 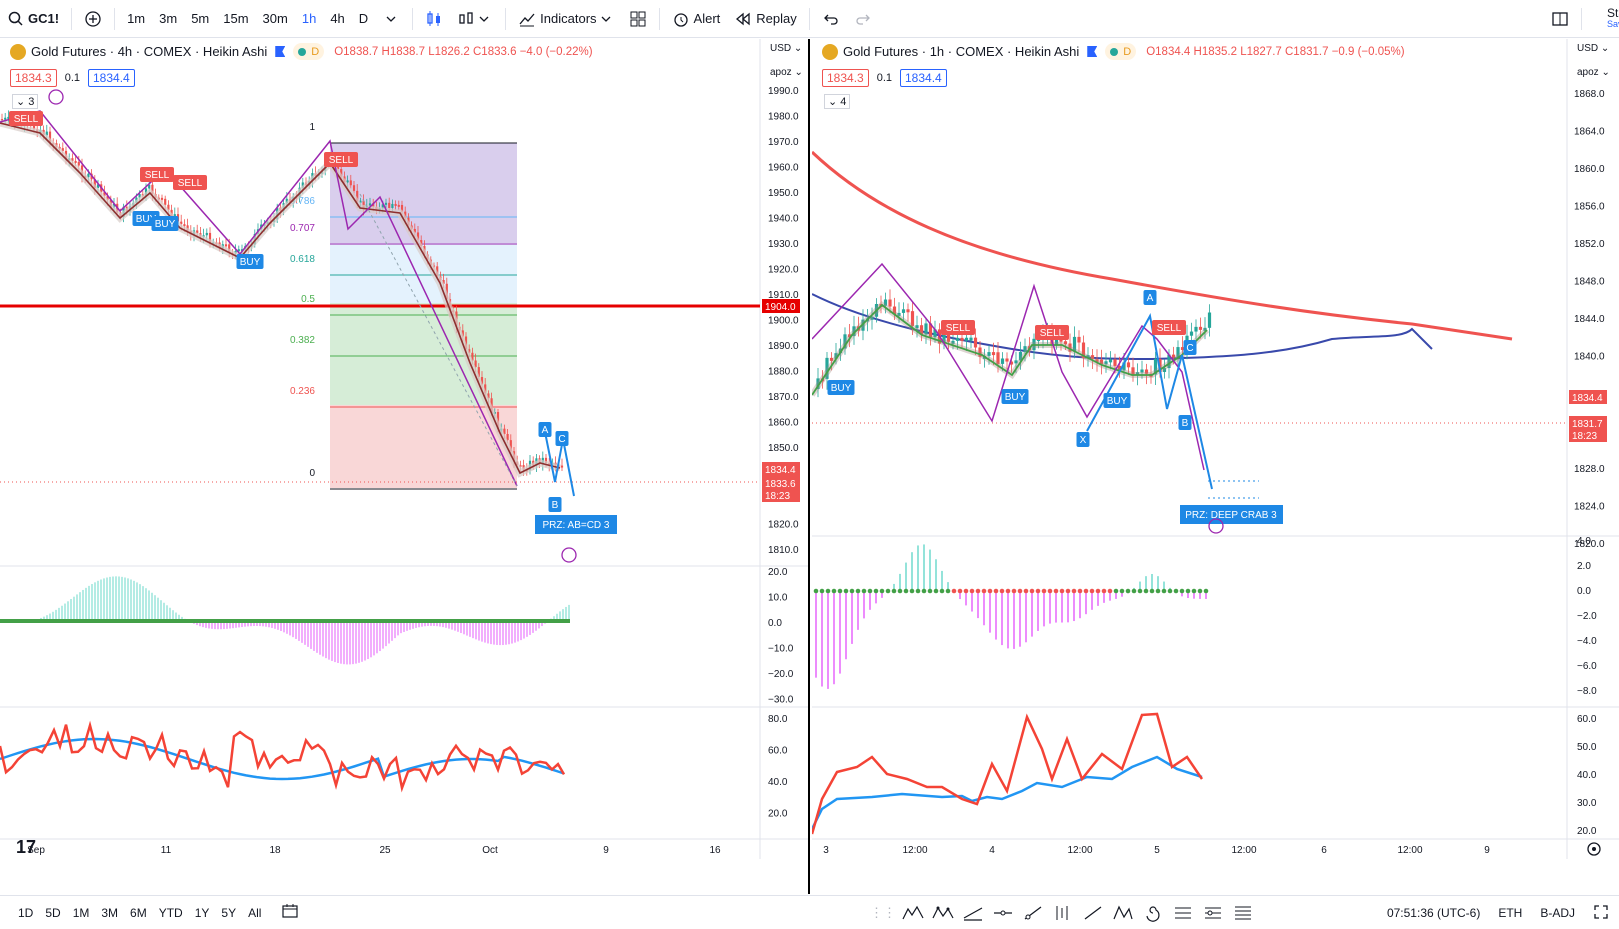 I want to click on line-tool-icon, so click(x=1093, y=913).